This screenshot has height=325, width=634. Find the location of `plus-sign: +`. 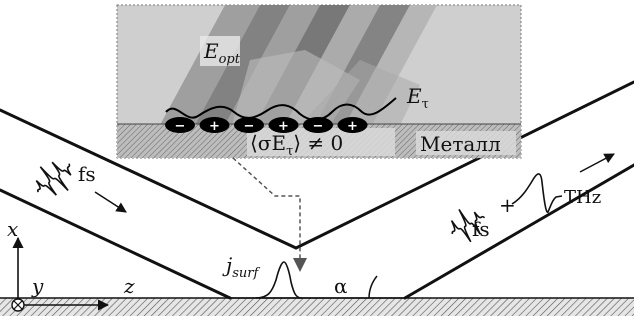

plus-sign: + is located at coordinates (507, 205).